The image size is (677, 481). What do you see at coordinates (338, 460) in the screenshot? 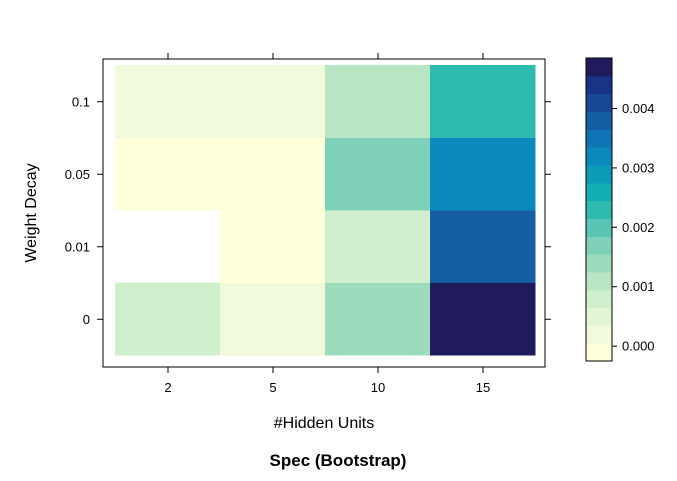
I see `chart-title: Spec (Bootstrap)` at bounding box center [338, 460].